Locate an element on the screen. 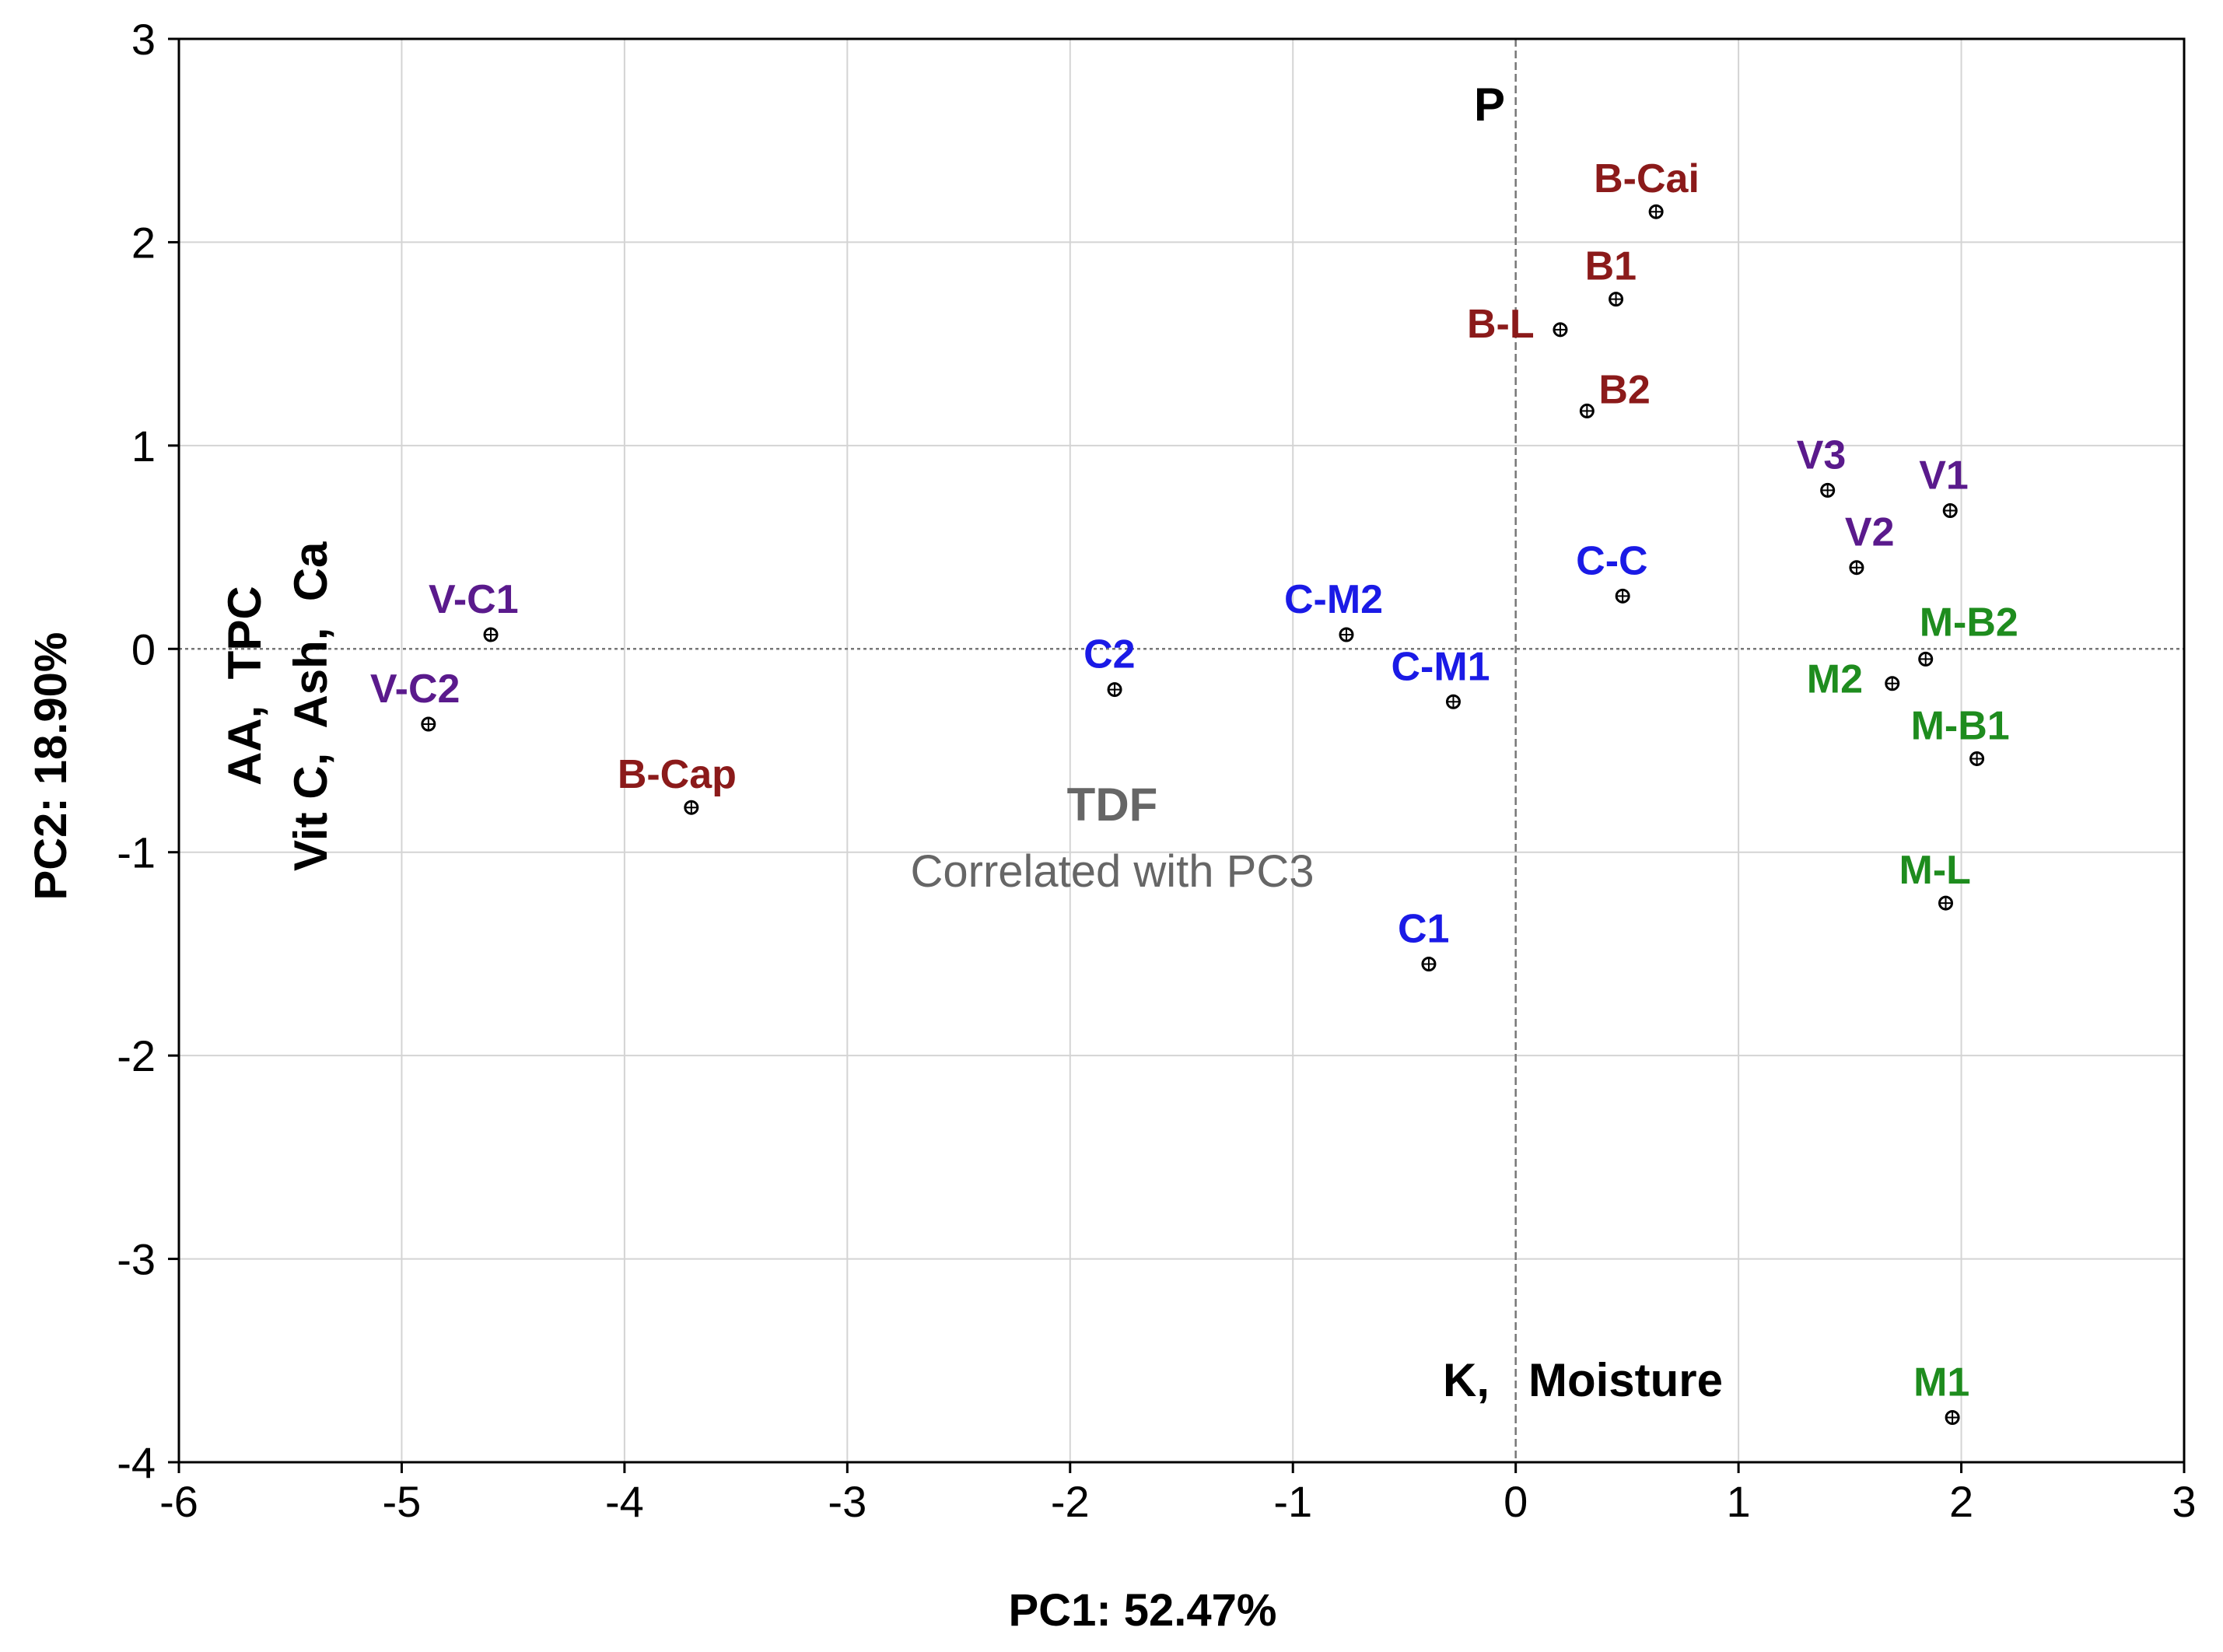 Image resolution: width=2223 pixels, height=1652 pixels. point-label: M2 is located at coordinates (1835, 680).